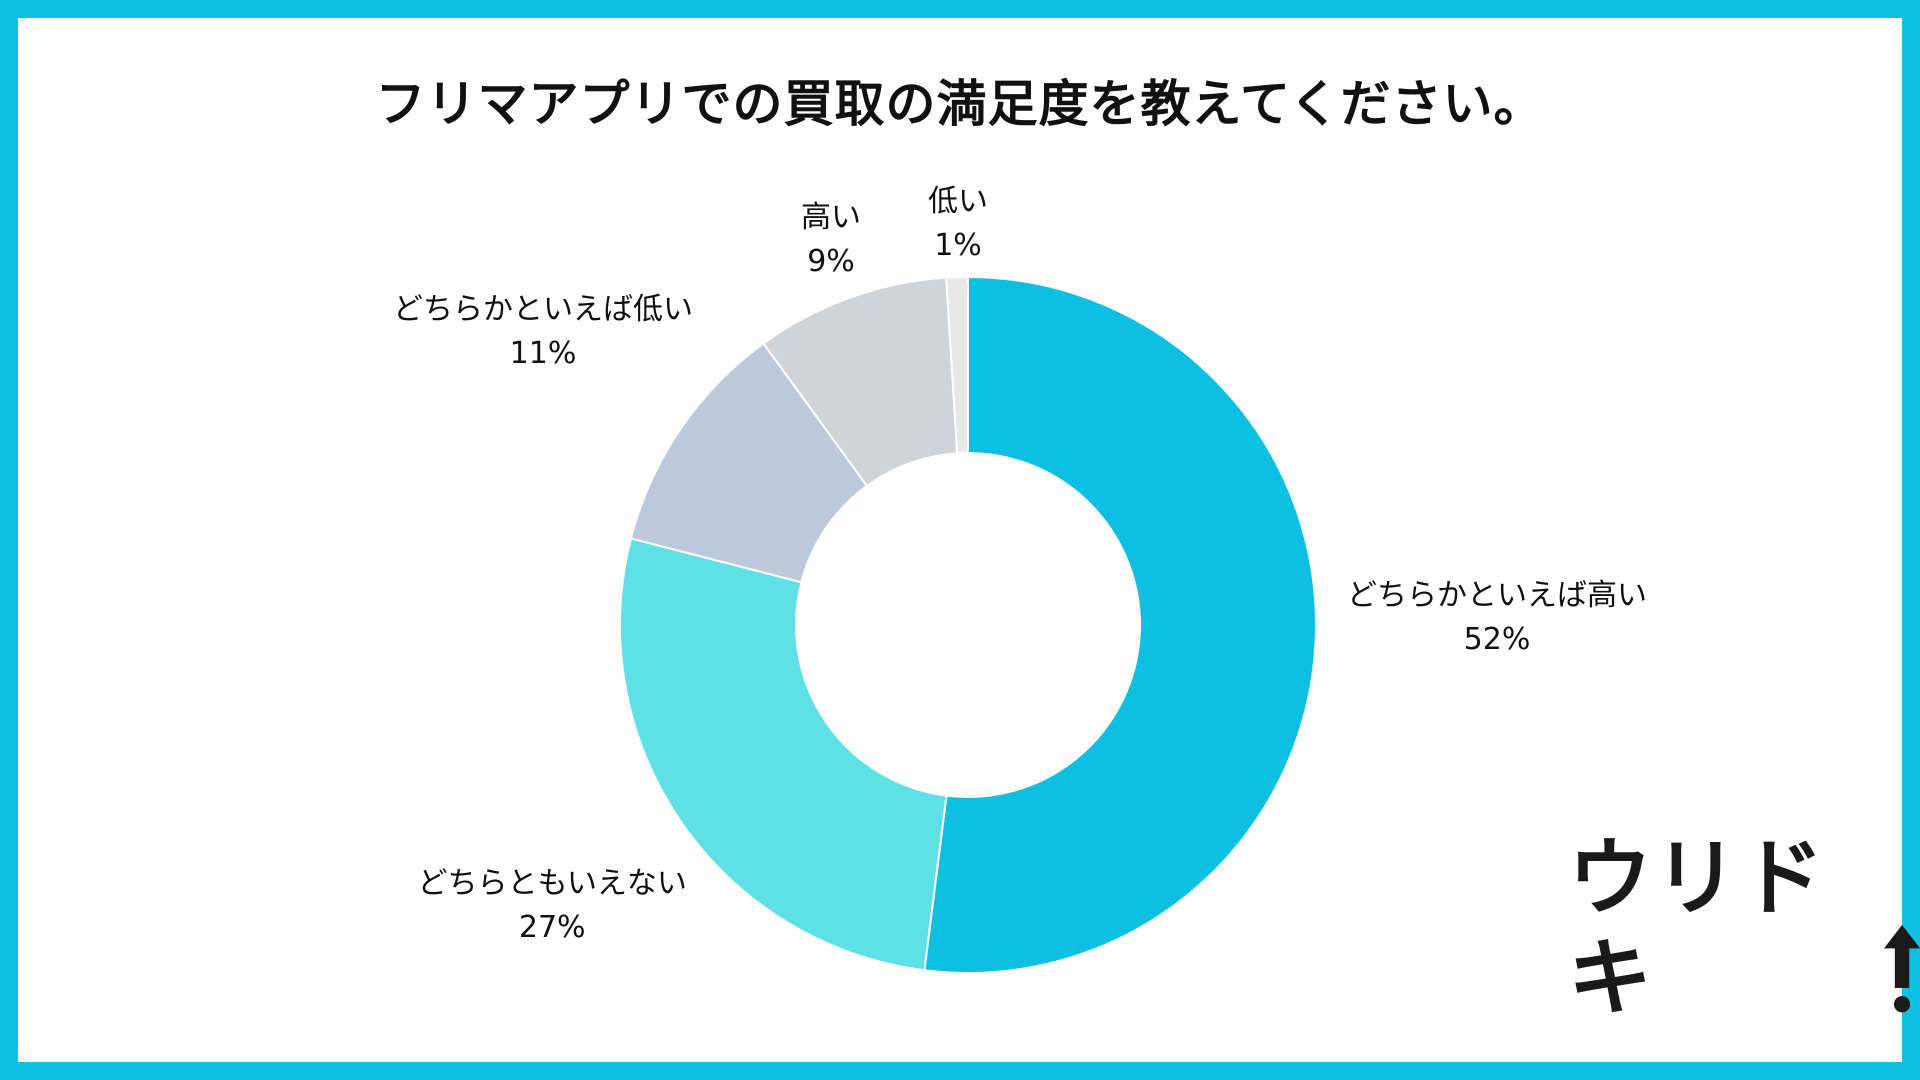 The image size is (1920, 1080). I want to click on slice-category-label: どちらかといえば低い, so click(543, 309).